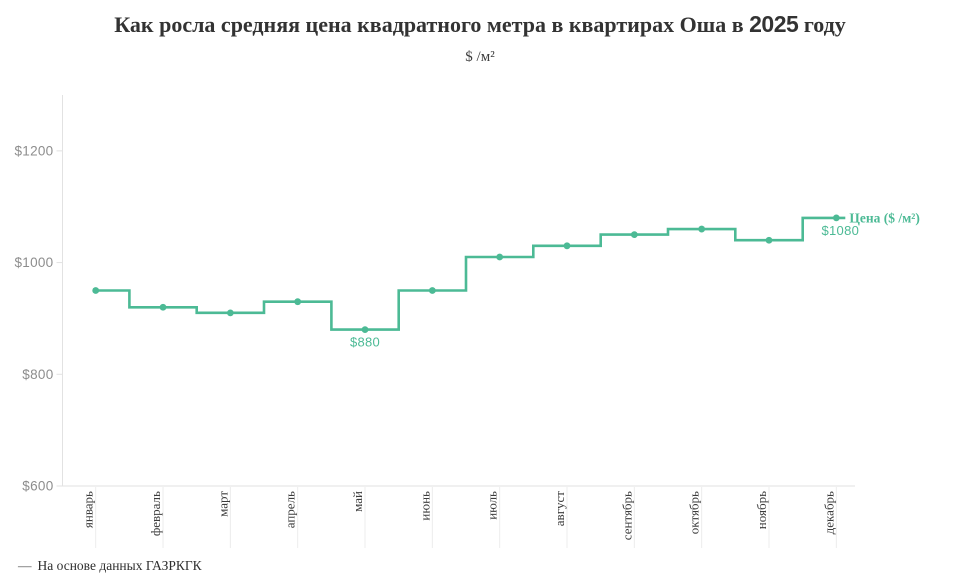 This screenshot has height=587, width=960. What do you see at coordinates (88, 509) in the screenshot?
I see `x-tick-label: январь` at bounding box center [88, 509].